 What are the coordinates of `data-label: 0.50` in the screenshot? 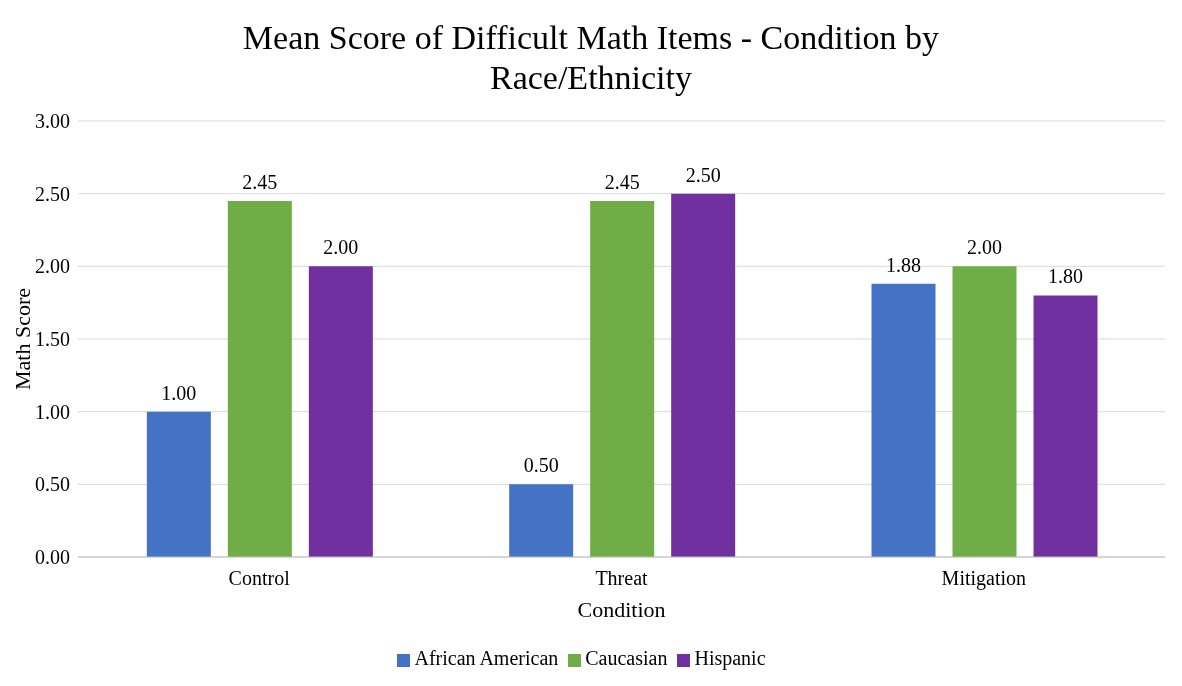 It's located at (541, 465).